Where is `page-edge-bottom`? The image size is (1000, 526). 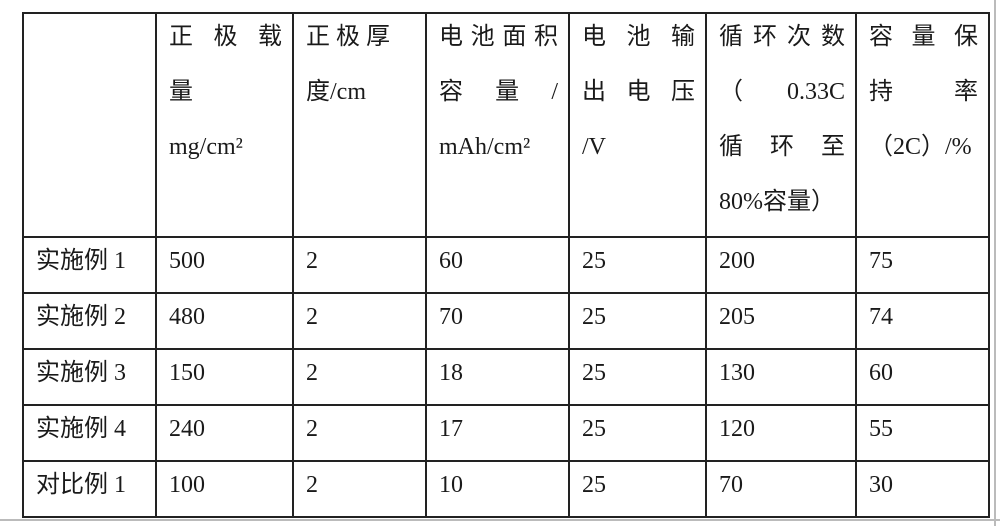 page-edge-bottom is located at coordinates (500, 520).